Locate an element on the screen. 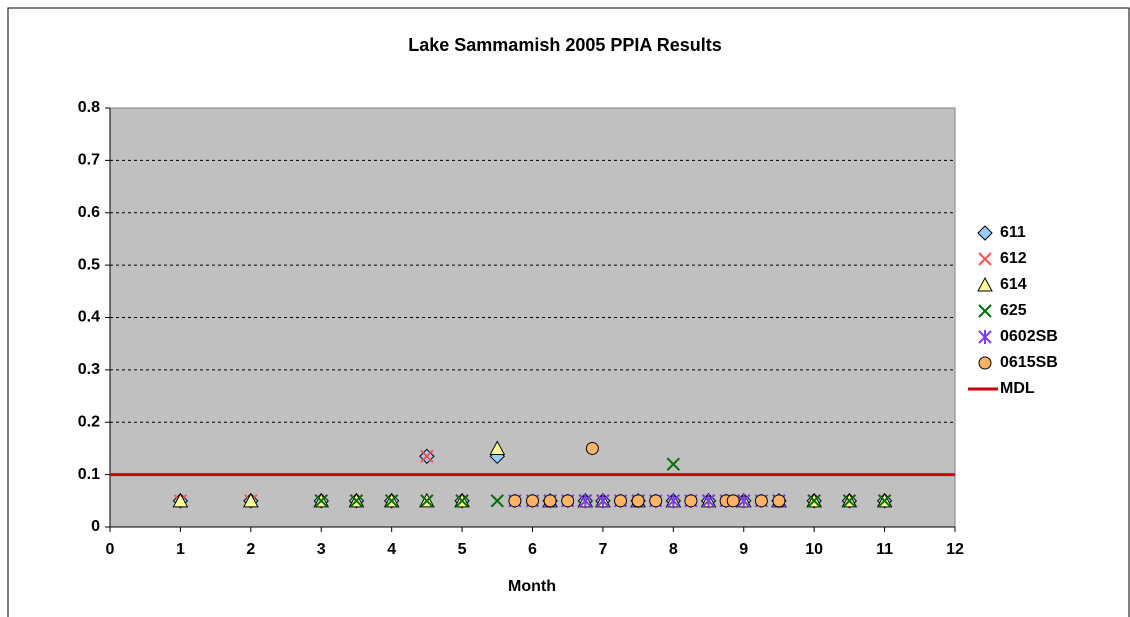 The width and height of the screenshot is (1130, 617). x-tick-label: 3 is located at coordinates (321, 549).